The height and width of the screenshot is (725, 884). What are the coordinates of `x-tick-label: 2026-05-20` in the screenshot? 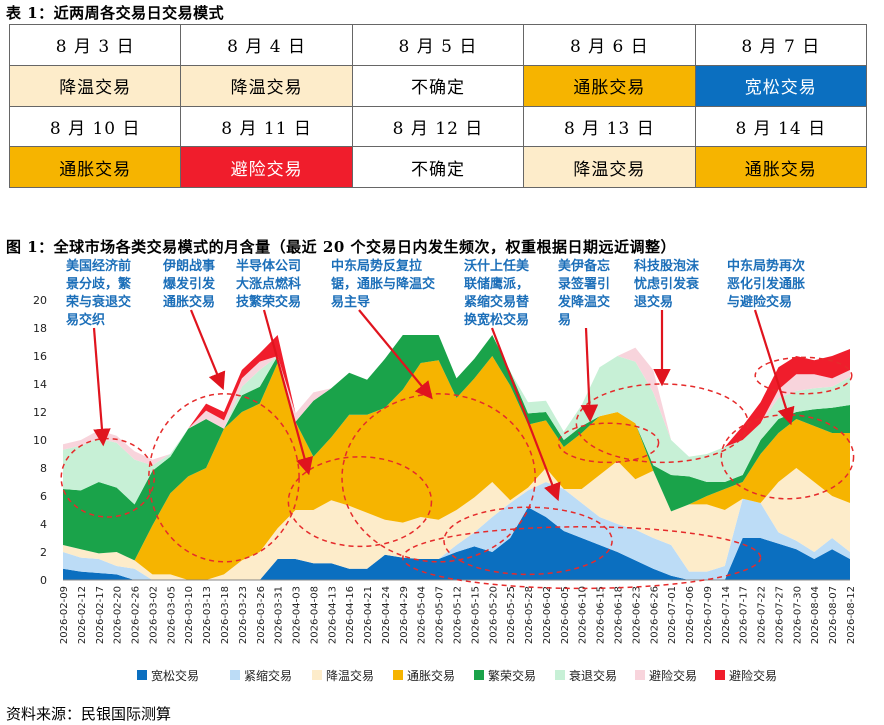 It's located at (493, 615).